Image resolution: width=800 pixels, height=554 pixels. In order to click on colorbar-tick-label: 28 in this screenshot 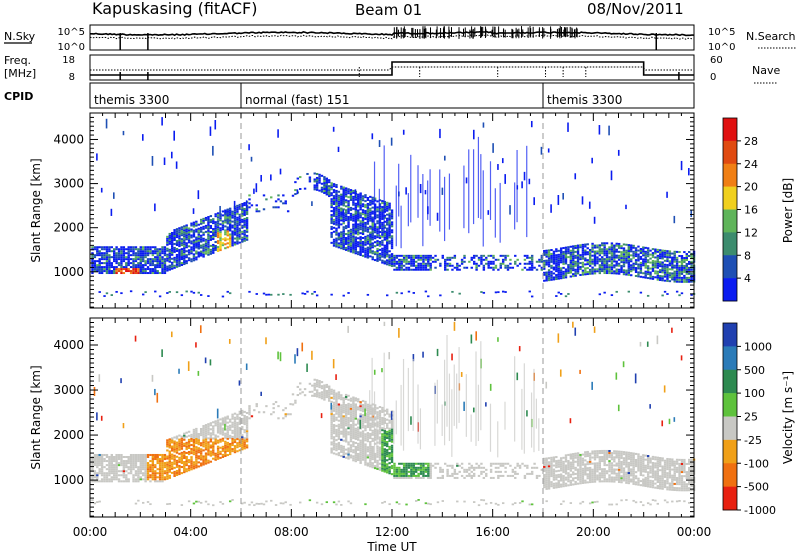, I will do `click(751, 141)`.